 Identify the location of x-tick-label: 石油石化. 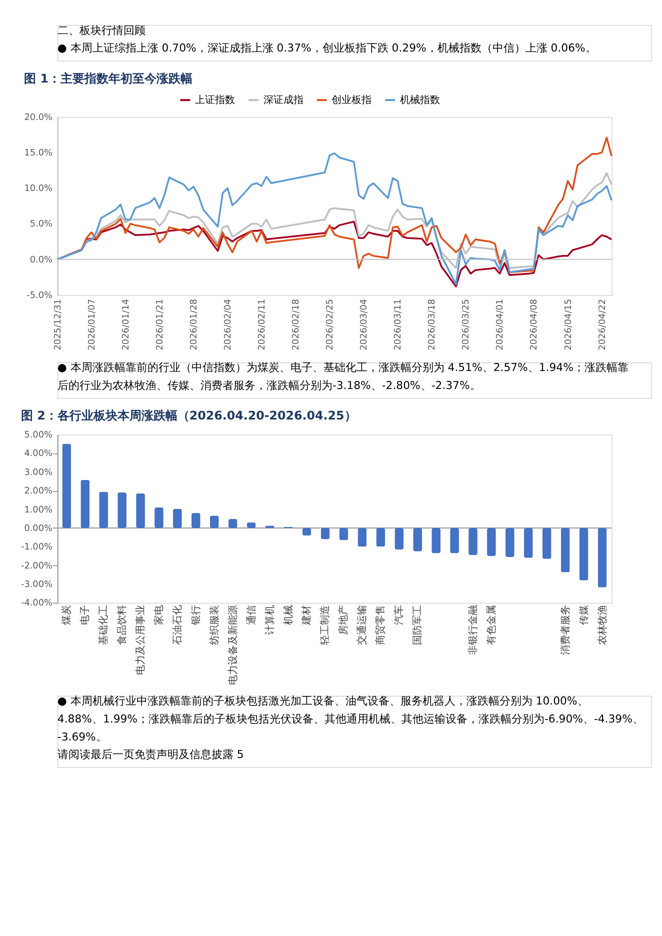
(177, 625).